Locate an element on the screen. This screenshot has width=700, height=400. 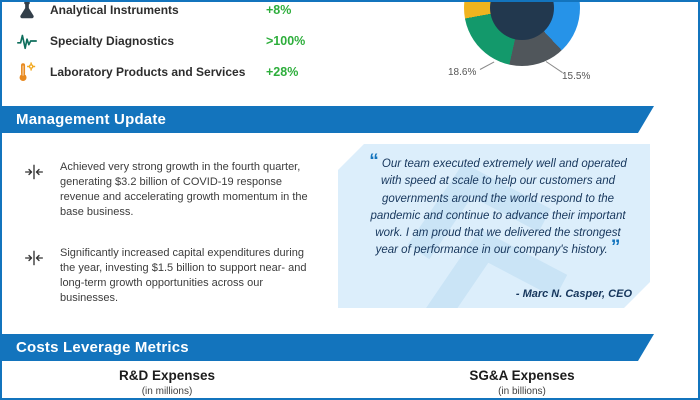
close-quote-icon: ” is located at coordinates (615, 248).